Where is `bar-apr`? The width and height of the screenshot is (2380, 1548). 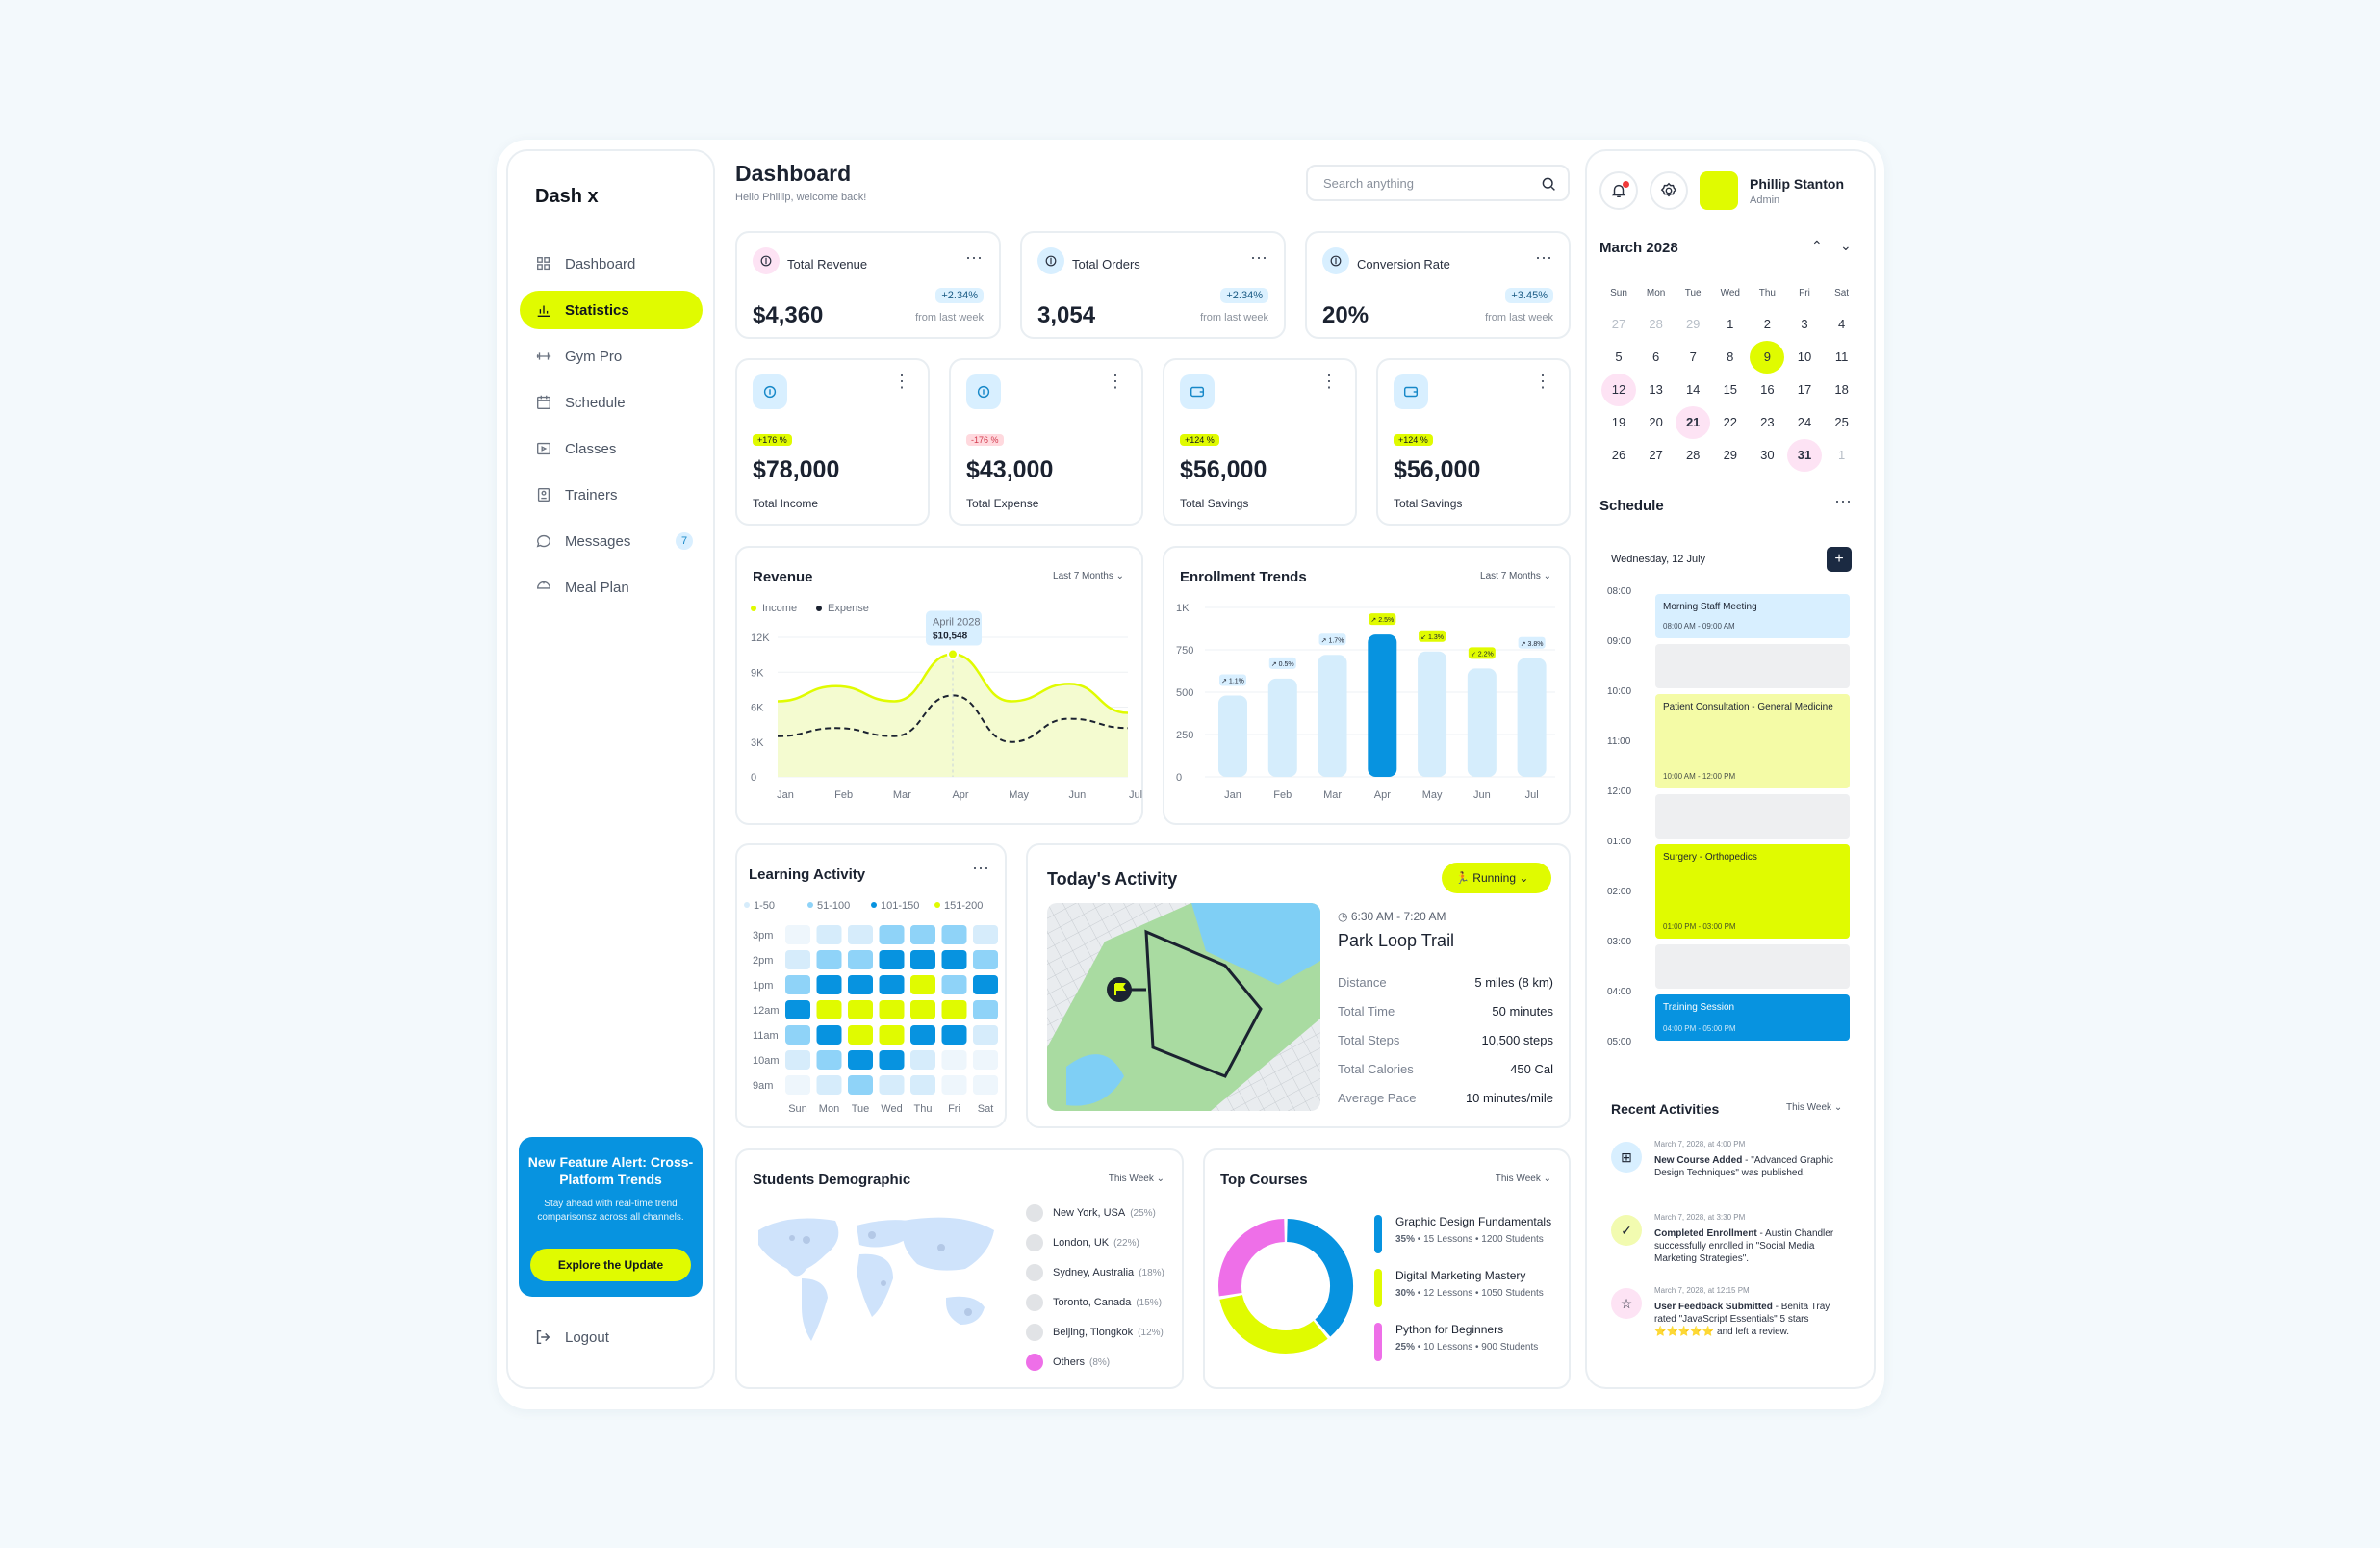
bar-apr is located at coordinates (1382, 705).